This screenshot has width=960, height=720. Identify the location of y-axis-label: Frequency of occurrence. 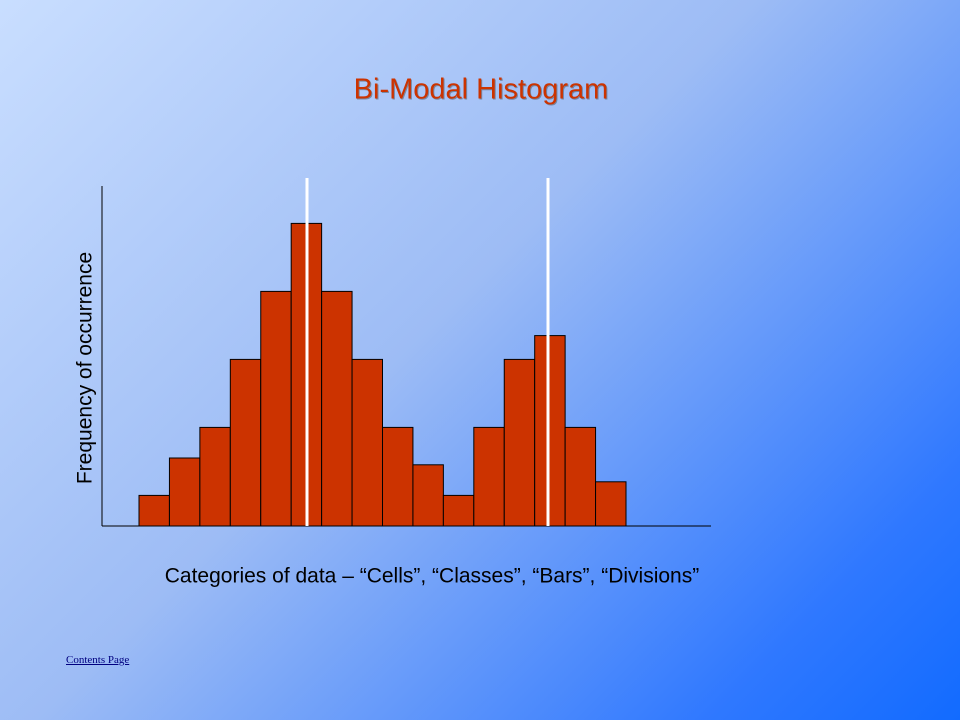
(85, 368).